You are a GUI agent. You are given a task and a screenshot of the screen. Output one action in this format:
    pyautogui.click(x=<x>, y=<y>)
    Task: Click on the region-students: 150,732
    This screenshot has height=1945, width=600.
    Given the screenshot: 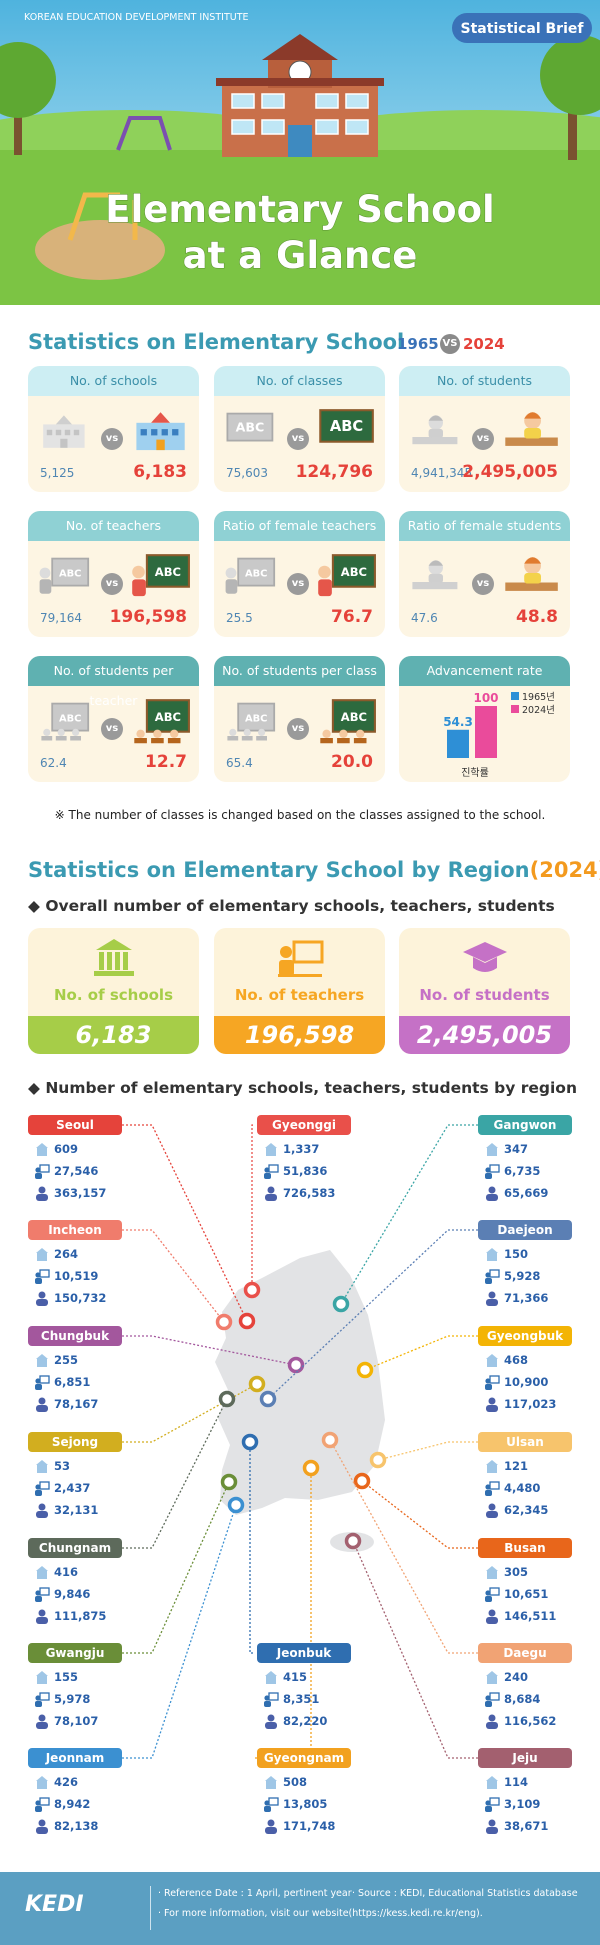 What is the action you would take?
    pyautogui.click(x=80, y=1298)
    